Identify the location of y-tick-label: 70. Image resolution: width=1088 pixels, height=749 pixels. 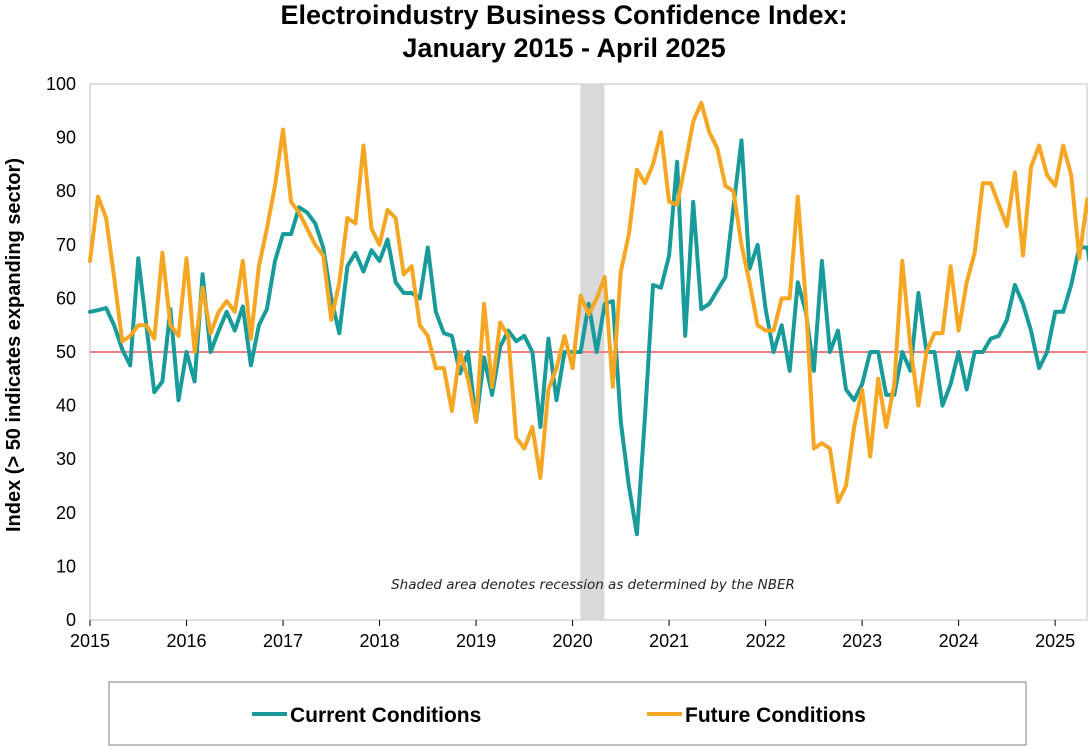
(66, 245).